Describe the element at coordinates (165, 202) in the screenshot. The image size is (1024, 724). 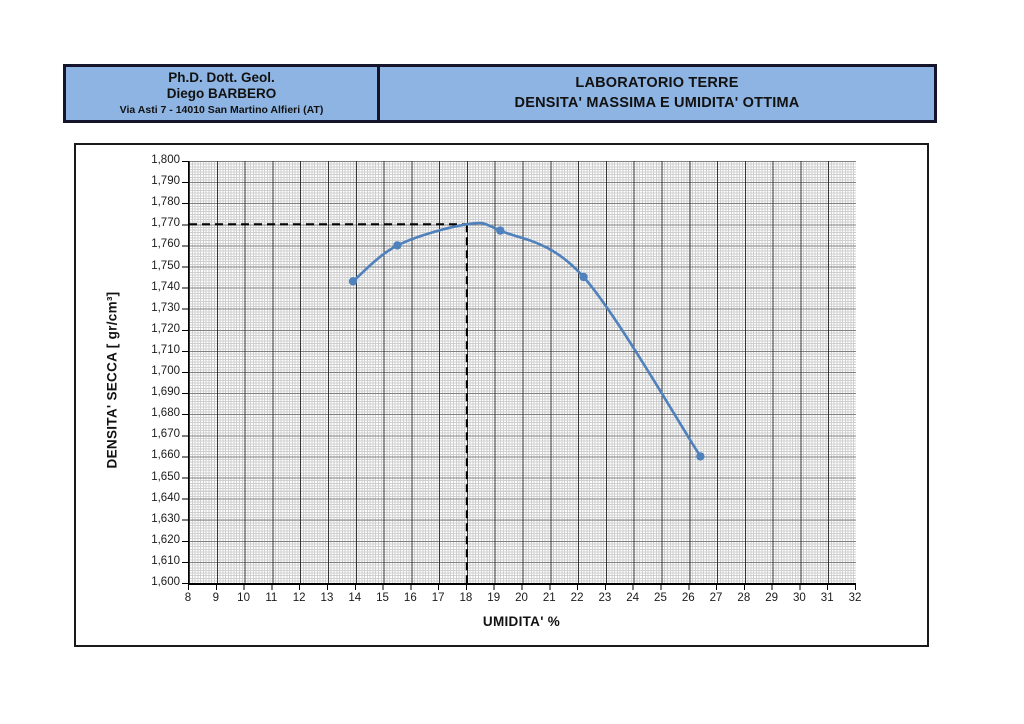
I see `y-axis-tick-label: 1,780` at that location.